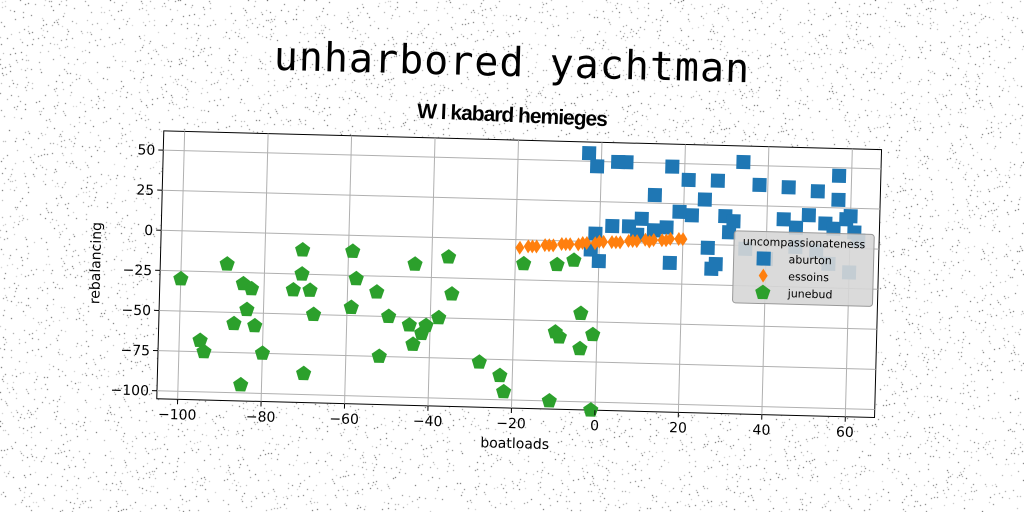  Describe the element at coordinates (177, 415) in the screenshot. I see `x-tick-label: −100` at that location.